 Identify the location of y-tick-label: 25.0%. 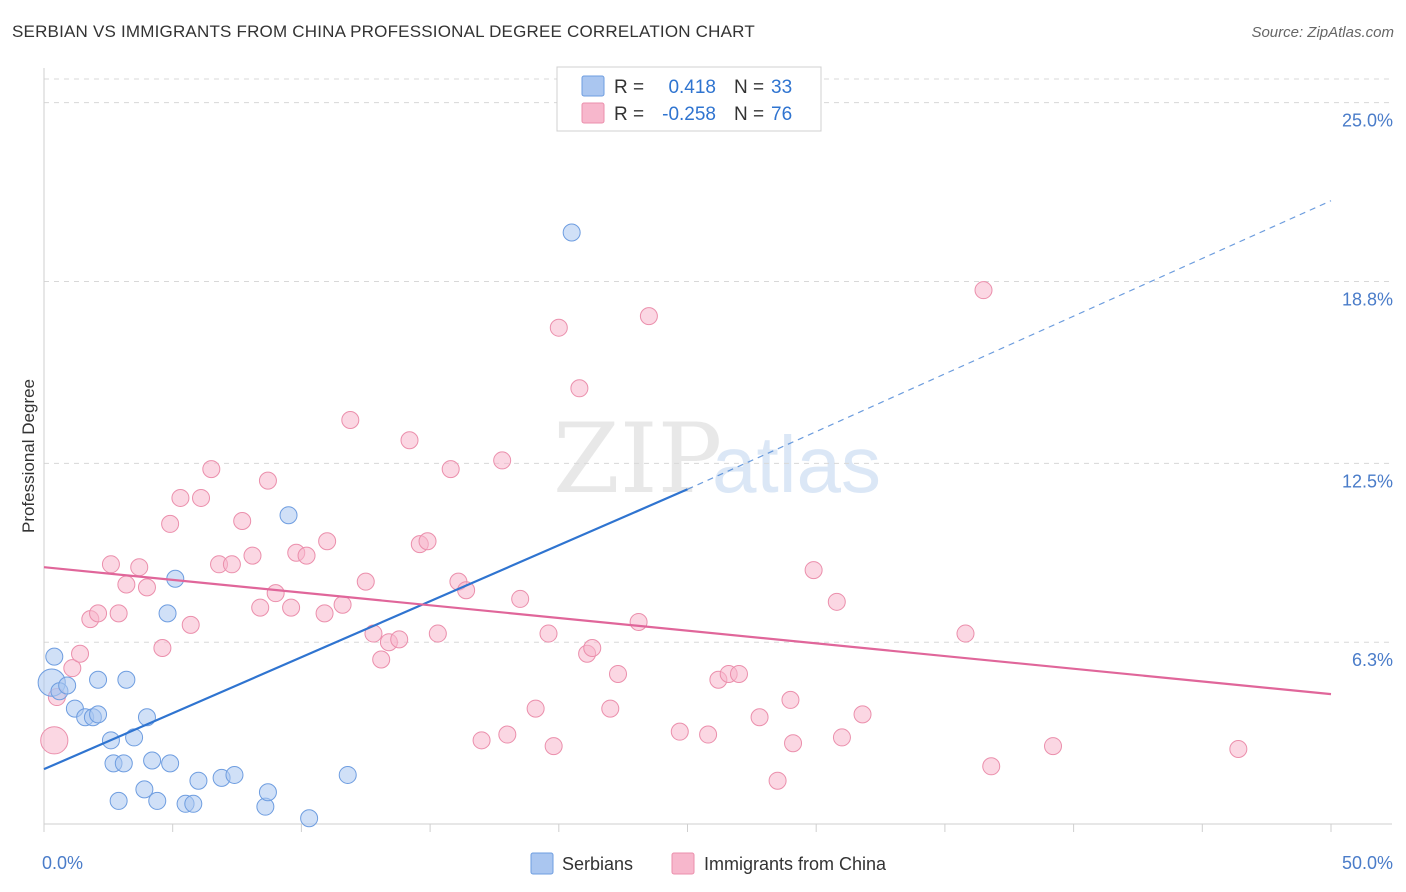
(1367, 121).